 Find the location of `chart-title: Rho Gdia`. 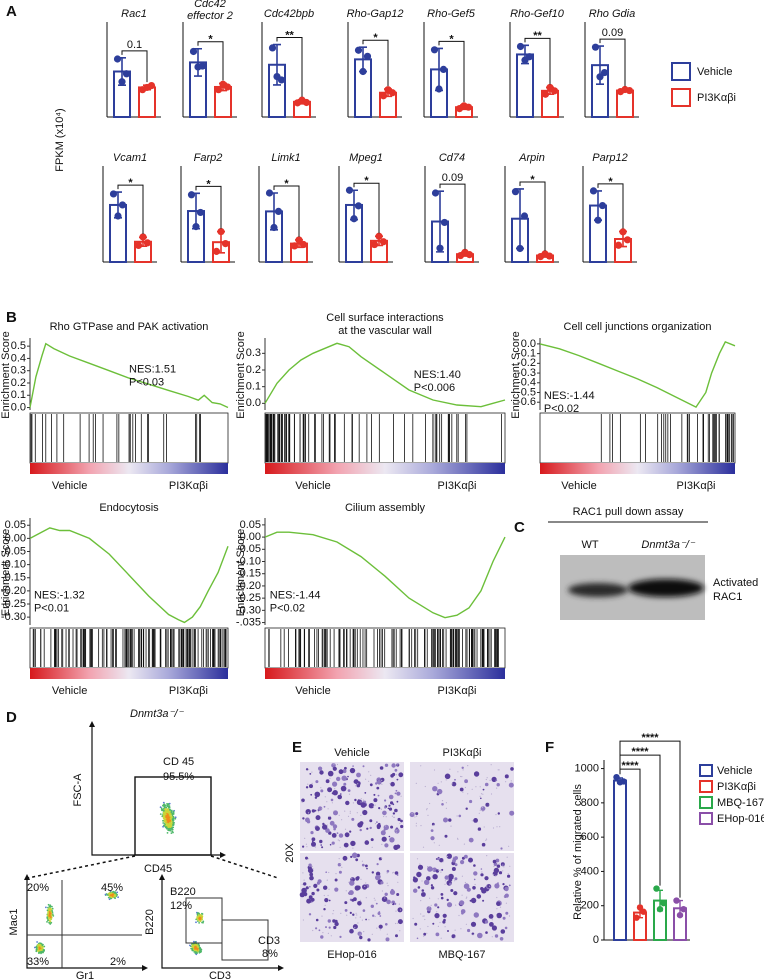

chart-title: Rho Gdia is located at coordinates (612, 14).